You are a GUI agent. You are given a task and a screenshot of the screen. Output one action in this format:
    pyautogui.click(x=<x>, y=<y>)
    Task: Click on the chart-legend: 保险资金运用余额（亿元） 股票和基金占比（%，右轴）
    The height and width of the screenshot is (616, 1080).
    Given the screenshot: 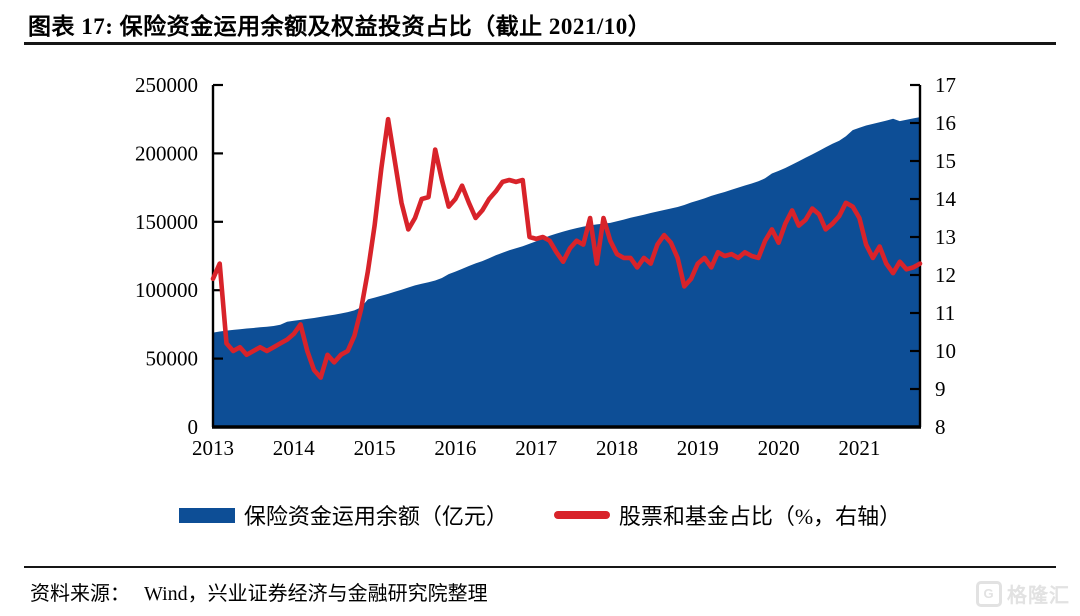 What is the action you would take?
    pyautogui.click(x=540, y=515)
    